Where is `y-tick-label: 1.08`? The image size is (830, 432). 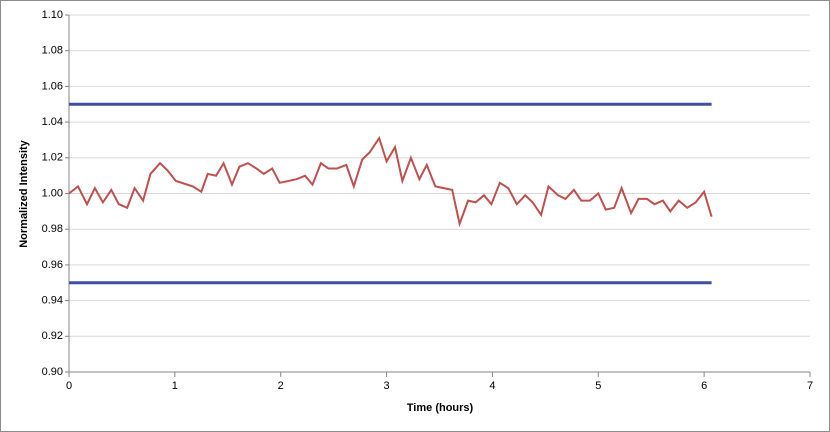
y-tick-label: 1.08 is located at coordinates (52, 51).